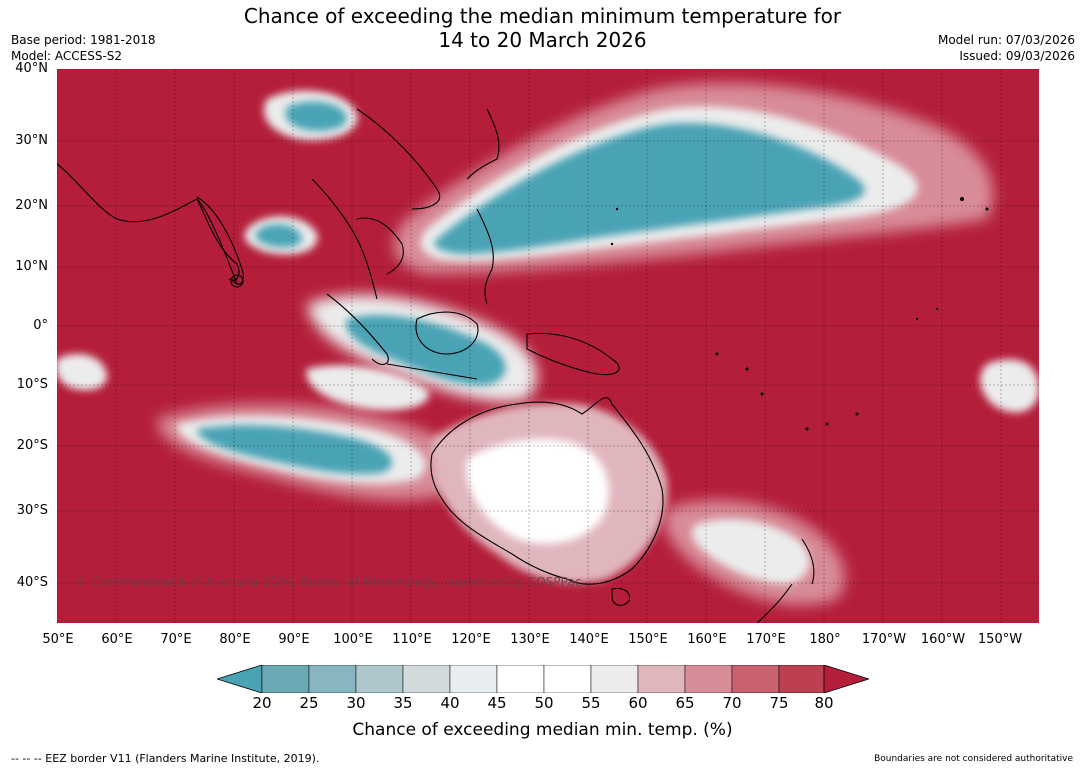 The height and width of the screenshot is (770, 1085). Describe the element at coordinates (648, 639) in the screenshot. I see `lon-label-150e: 150°E` at that location.